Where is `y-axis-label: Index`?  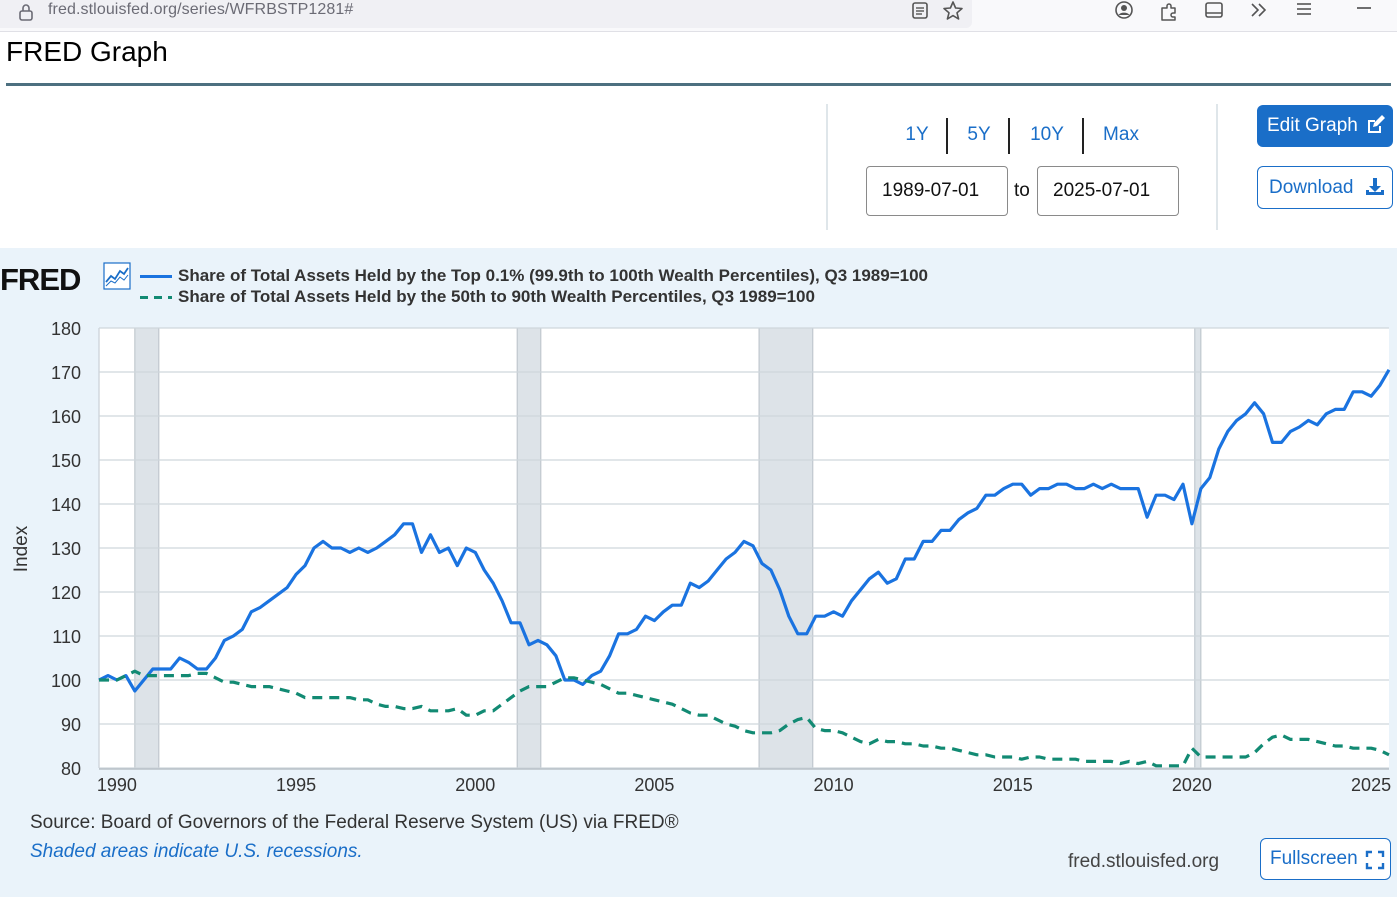
y-axis-label: Index is located at coordinates (21, 548).